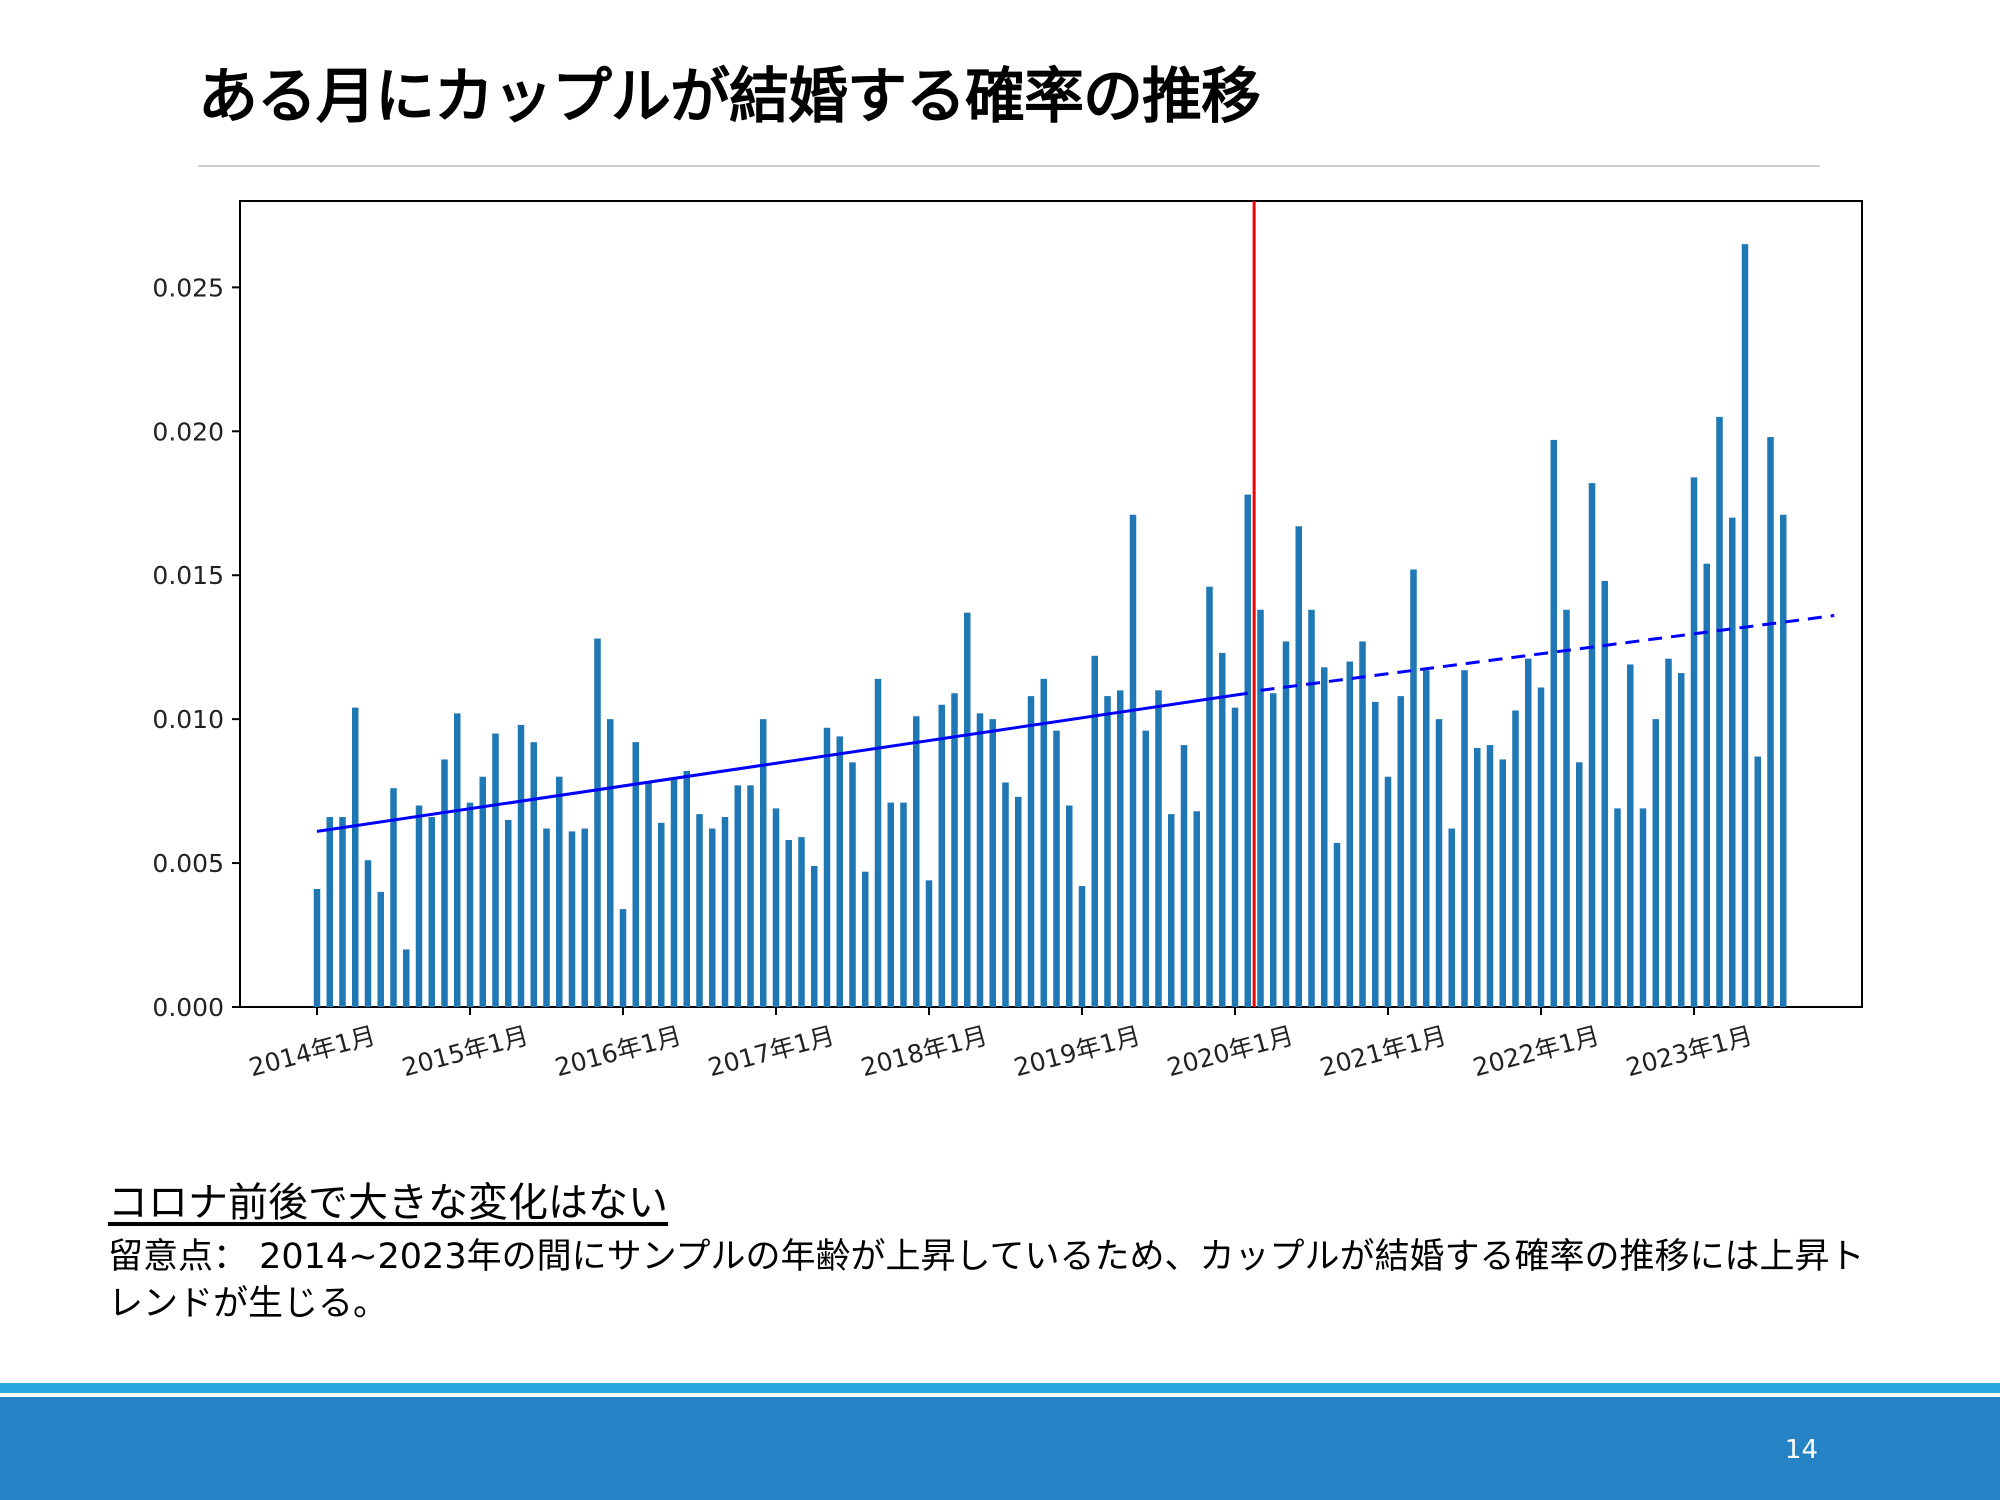 This screenshot has height=1500, width=2000. What do you see at coordinates (188, 287) in the screenshot?
I see `y-tick-label: 0.025` at bounding box center [188, 287].